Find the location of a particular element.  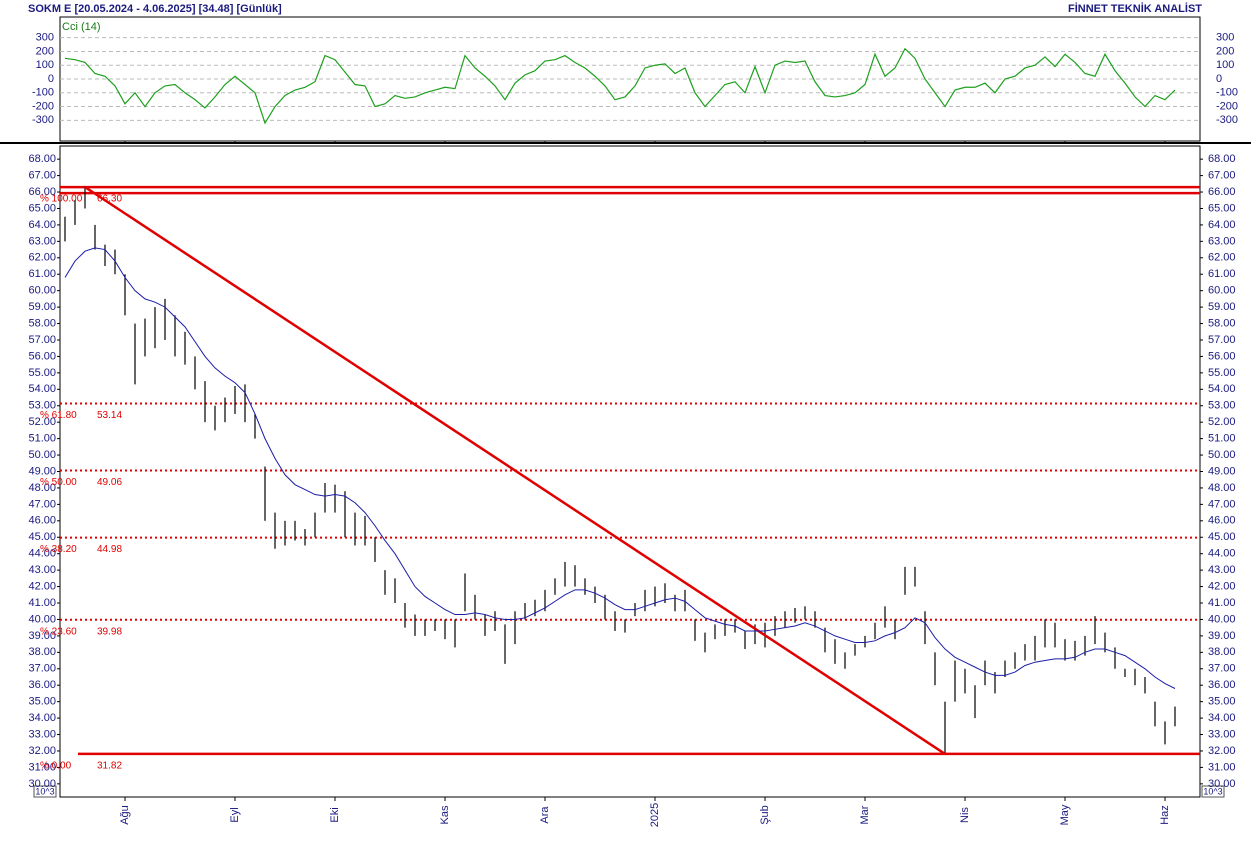

y-tick-label: 40.00 is located at coordinates (42, 619).